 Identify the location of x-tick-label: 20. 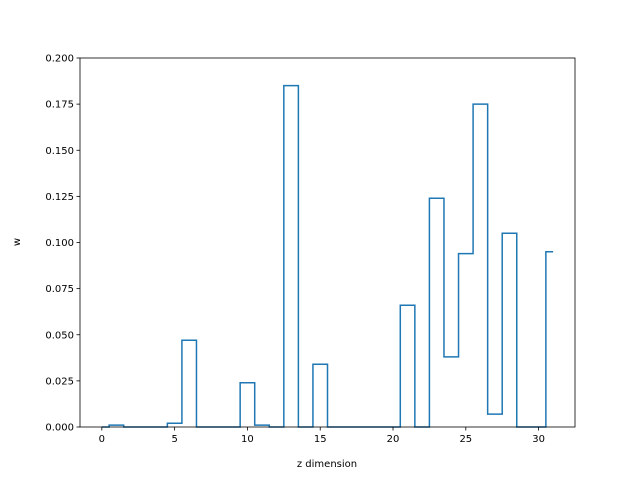
(393, 439).